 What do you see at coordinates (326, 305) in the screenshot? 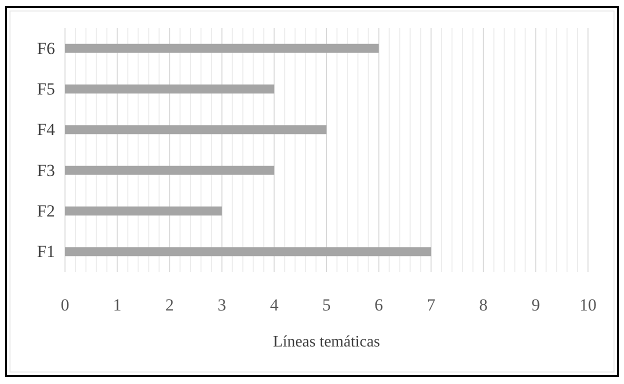
I see `x-tick-label: 5` at bounding box center [326, 305].